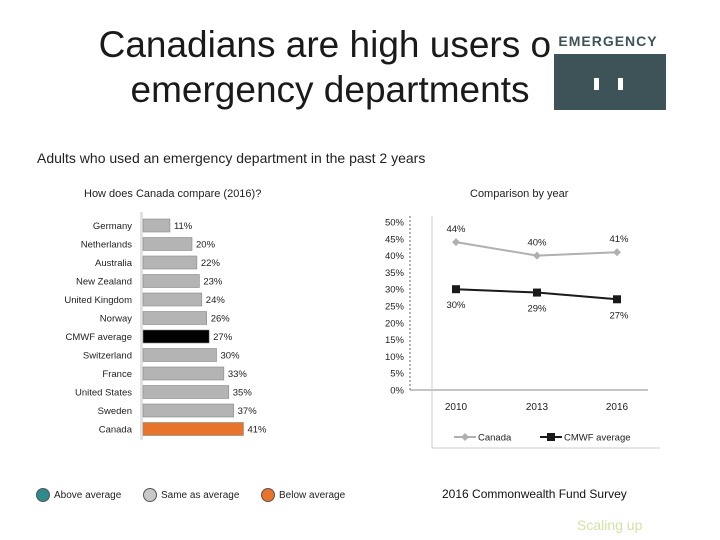 This screenshot has height=540, width=720. What do you see at coordinates (395, 307) in the screenshot?
I see `y-tick-label: 25%` at bounding box center [395, 307].